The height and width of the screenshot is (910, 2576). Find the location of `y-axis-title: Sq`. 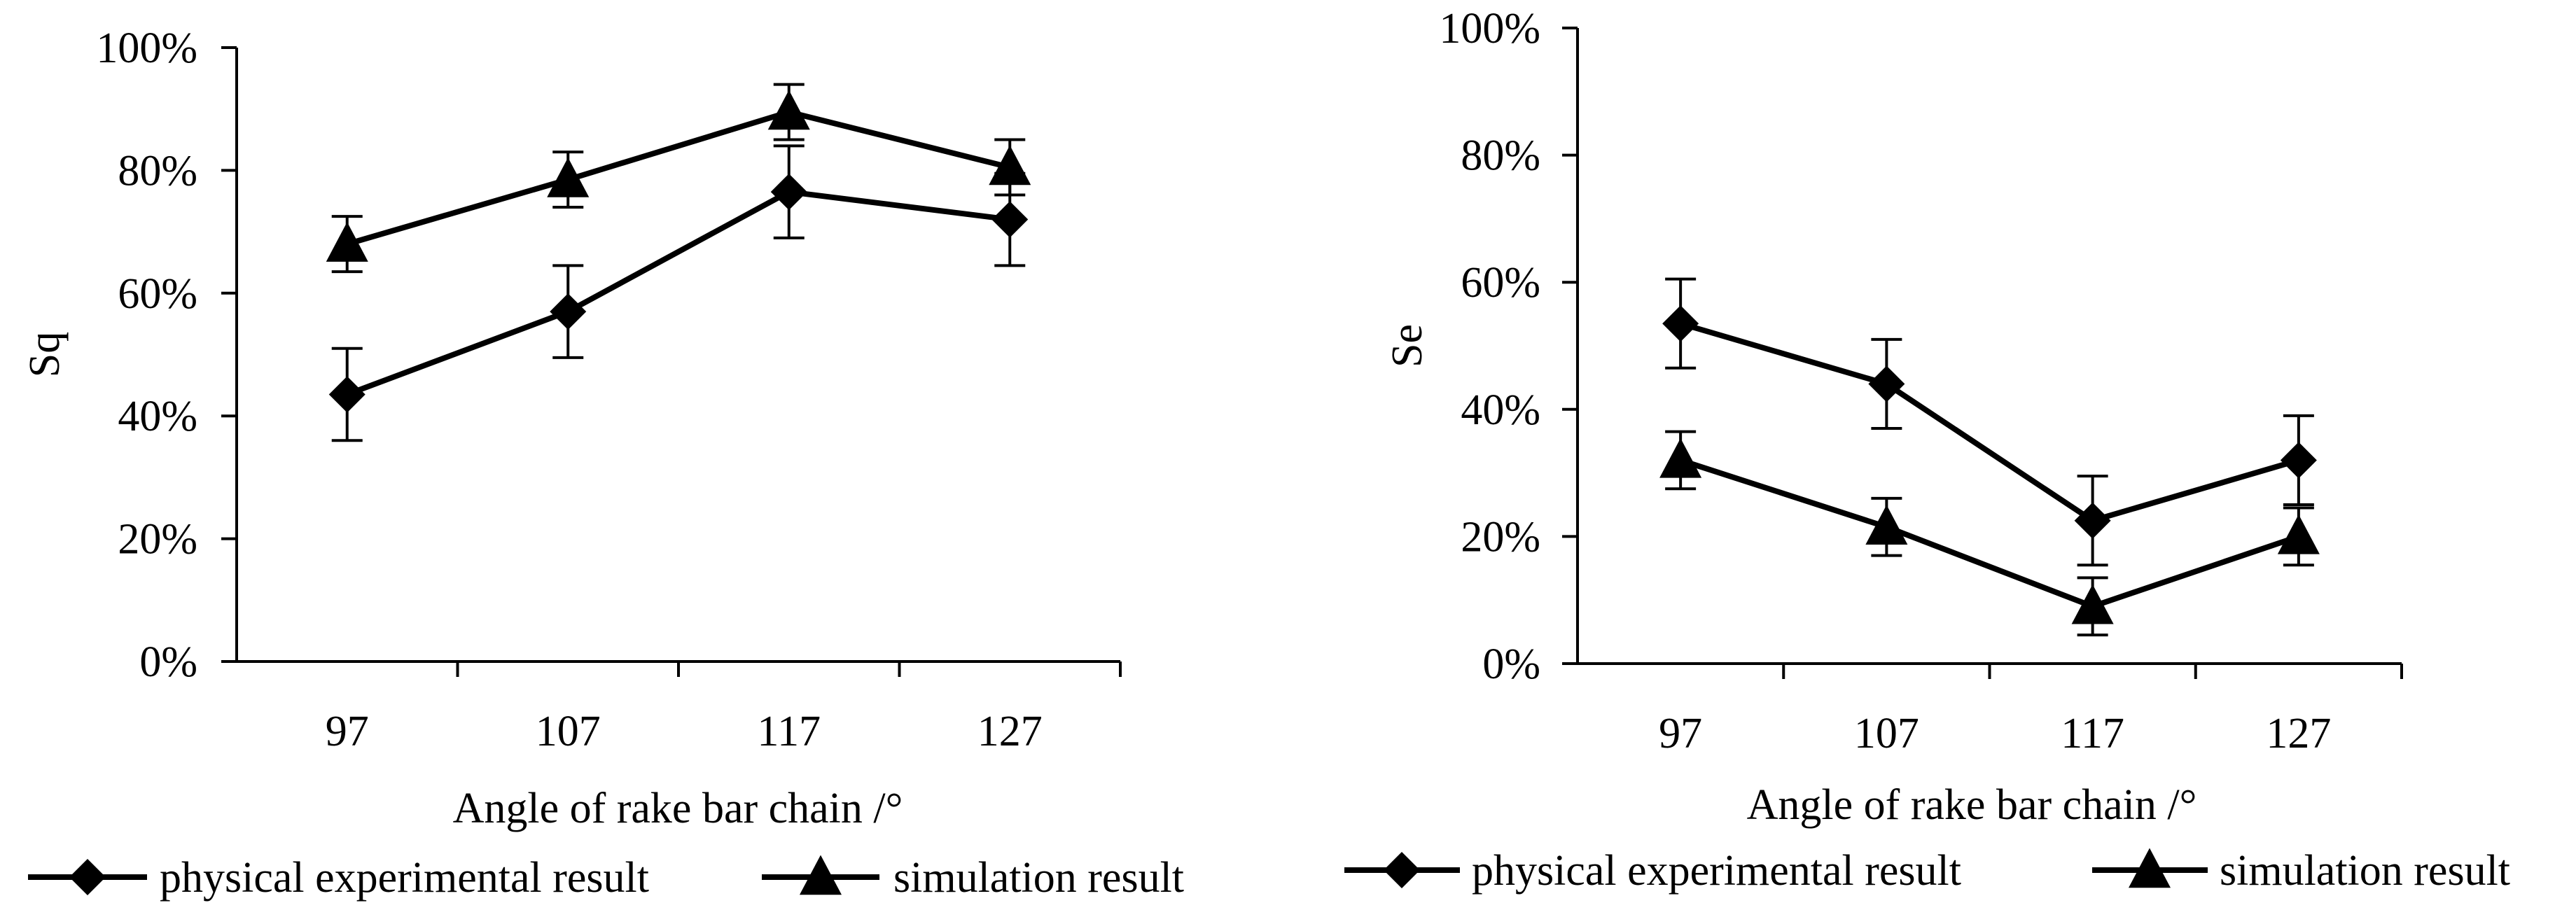

y-axis-title: Sq is located at coordinates (45, 354).